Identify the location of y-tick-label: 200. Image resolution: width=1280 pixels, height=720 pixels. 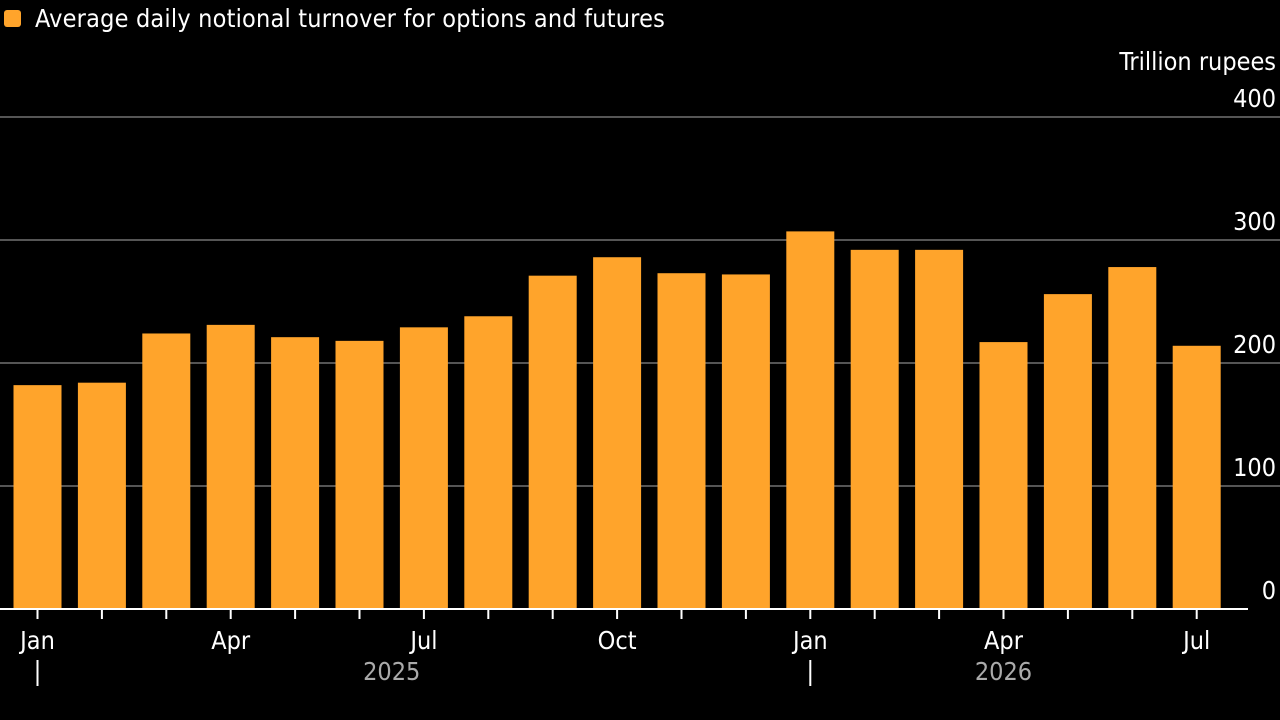
(1254, 344).